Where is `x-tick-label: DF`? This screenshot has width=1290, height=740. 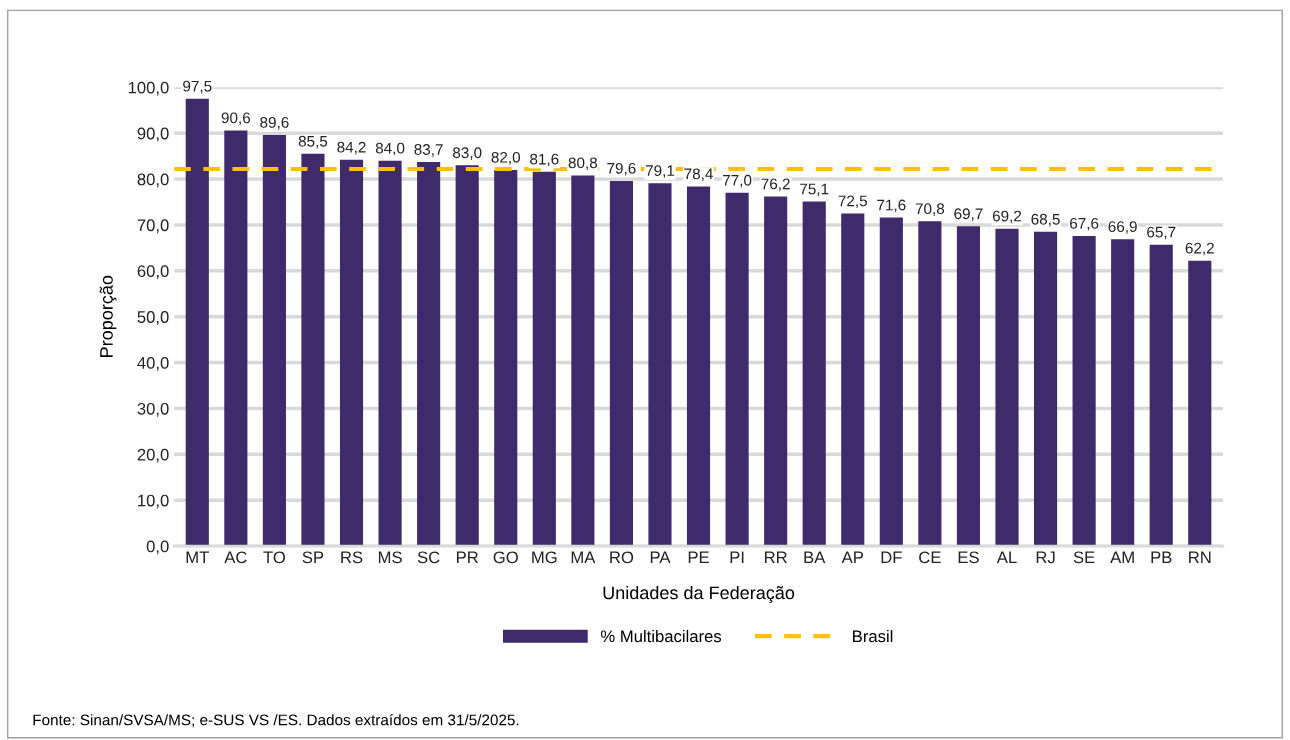
x-tick-label: DF is located at coordinates (891, 557).